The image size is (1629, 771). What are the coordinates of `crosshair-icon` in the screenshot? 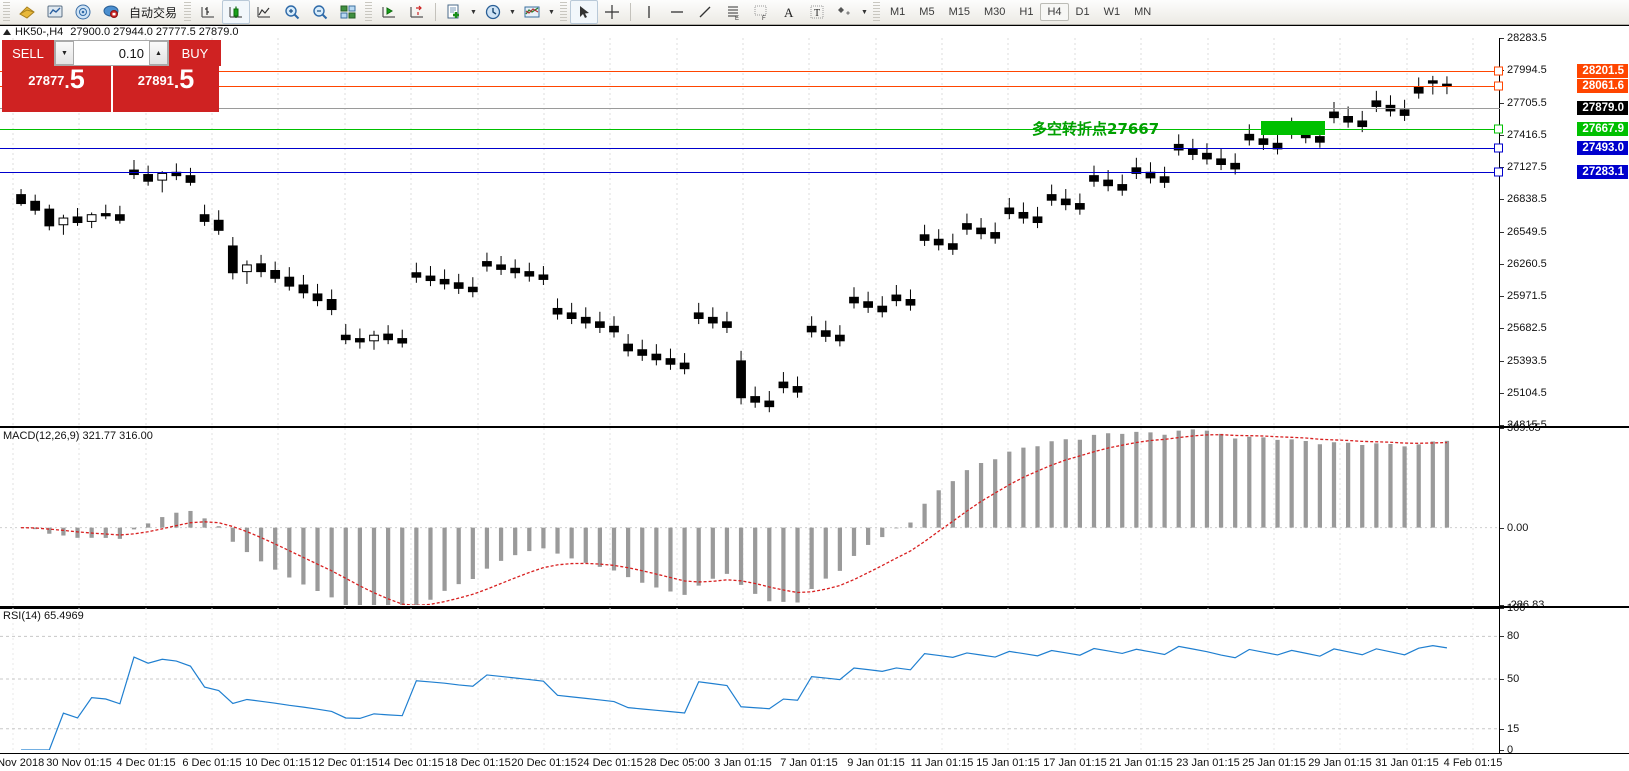 It's located at (612, 12).